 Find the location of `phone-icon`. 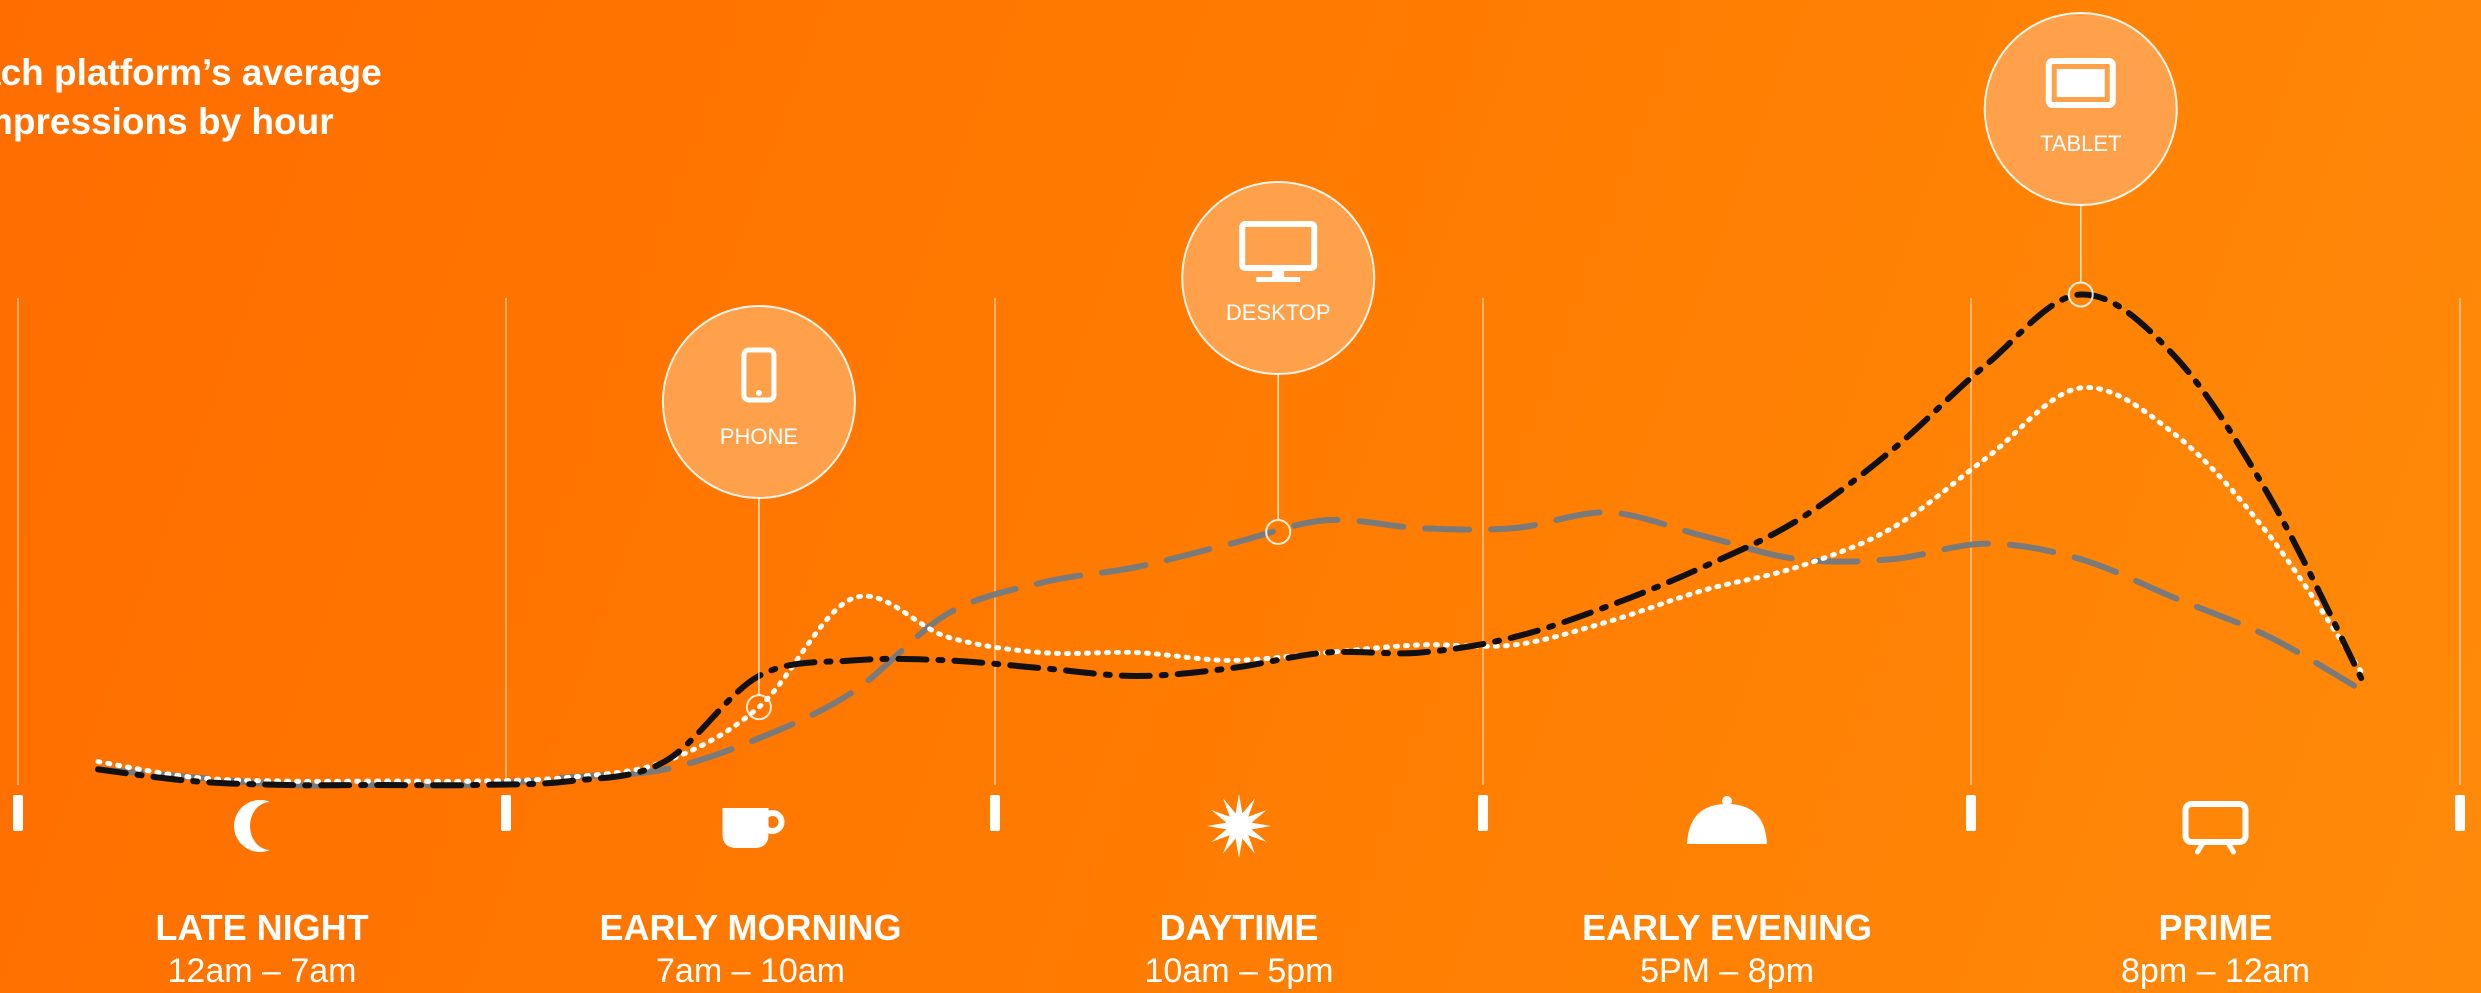

phone-icon is located at coordinates (759, 375).